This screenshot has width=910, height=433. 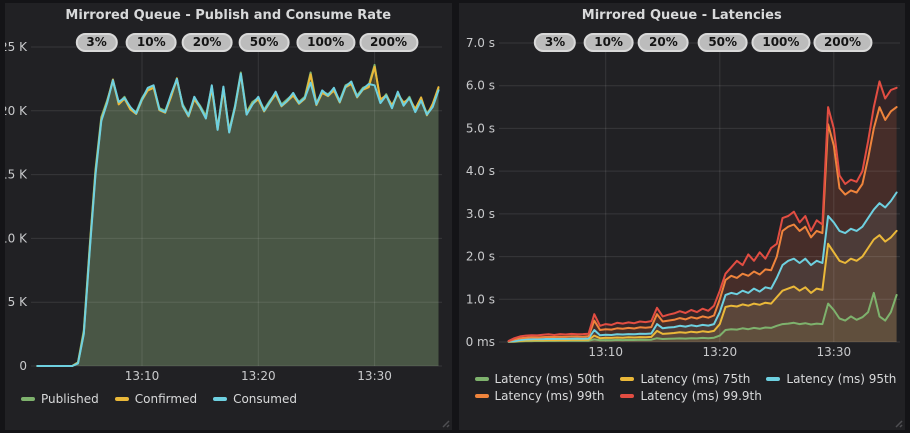 What do you see at coordinates (479, 257) in the screenshot?
I see `y-axis-tick-label: 2.0 s` at bounding box center [479, 257].